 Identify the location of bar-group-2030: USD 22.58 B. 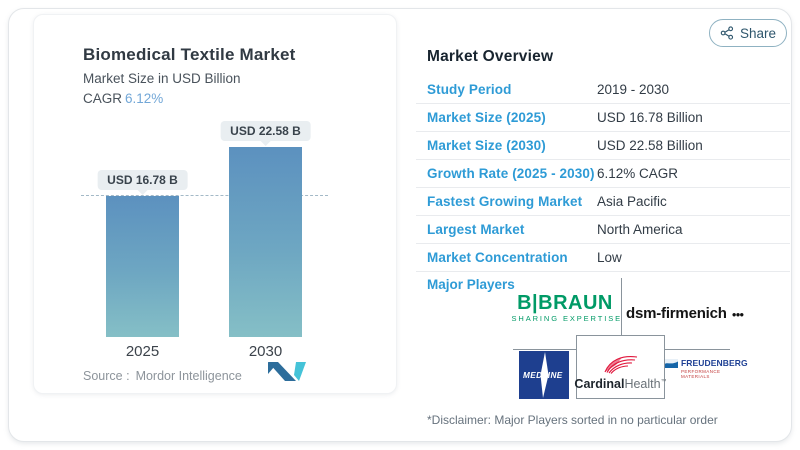
(265, 229).